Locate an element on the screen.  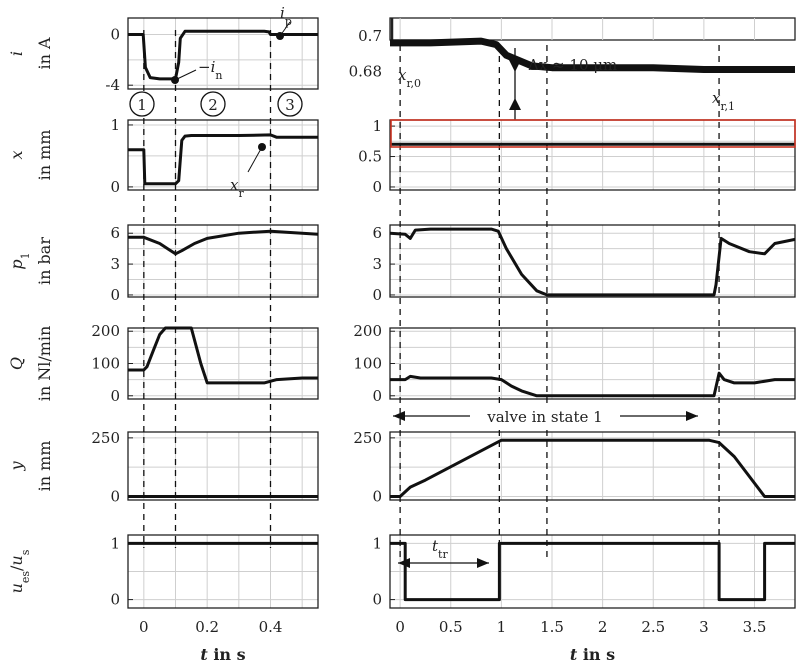
panel-u_left: 1 0 0 0.2 0.4 t in s is located at coordinates (214, 599).